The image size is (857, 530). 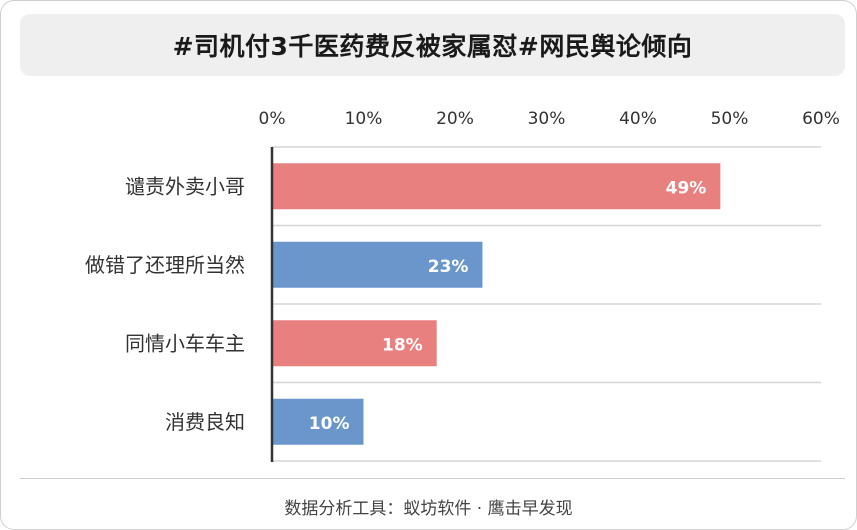 I want to click on category-label: 消费良知, so click(x=205, y=422).